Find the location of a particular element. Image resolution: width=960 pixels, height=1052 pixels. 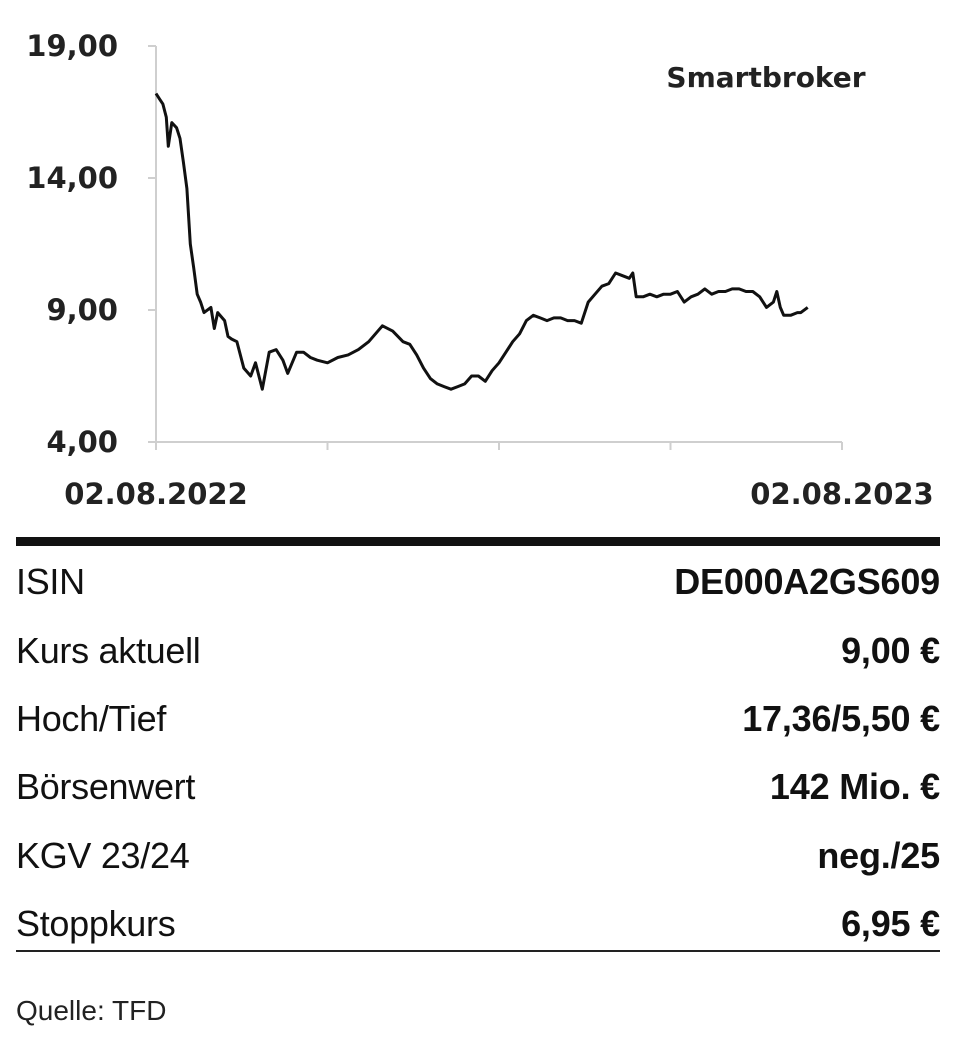

row-value: 9,00 € is located at coordinates (890, 650).